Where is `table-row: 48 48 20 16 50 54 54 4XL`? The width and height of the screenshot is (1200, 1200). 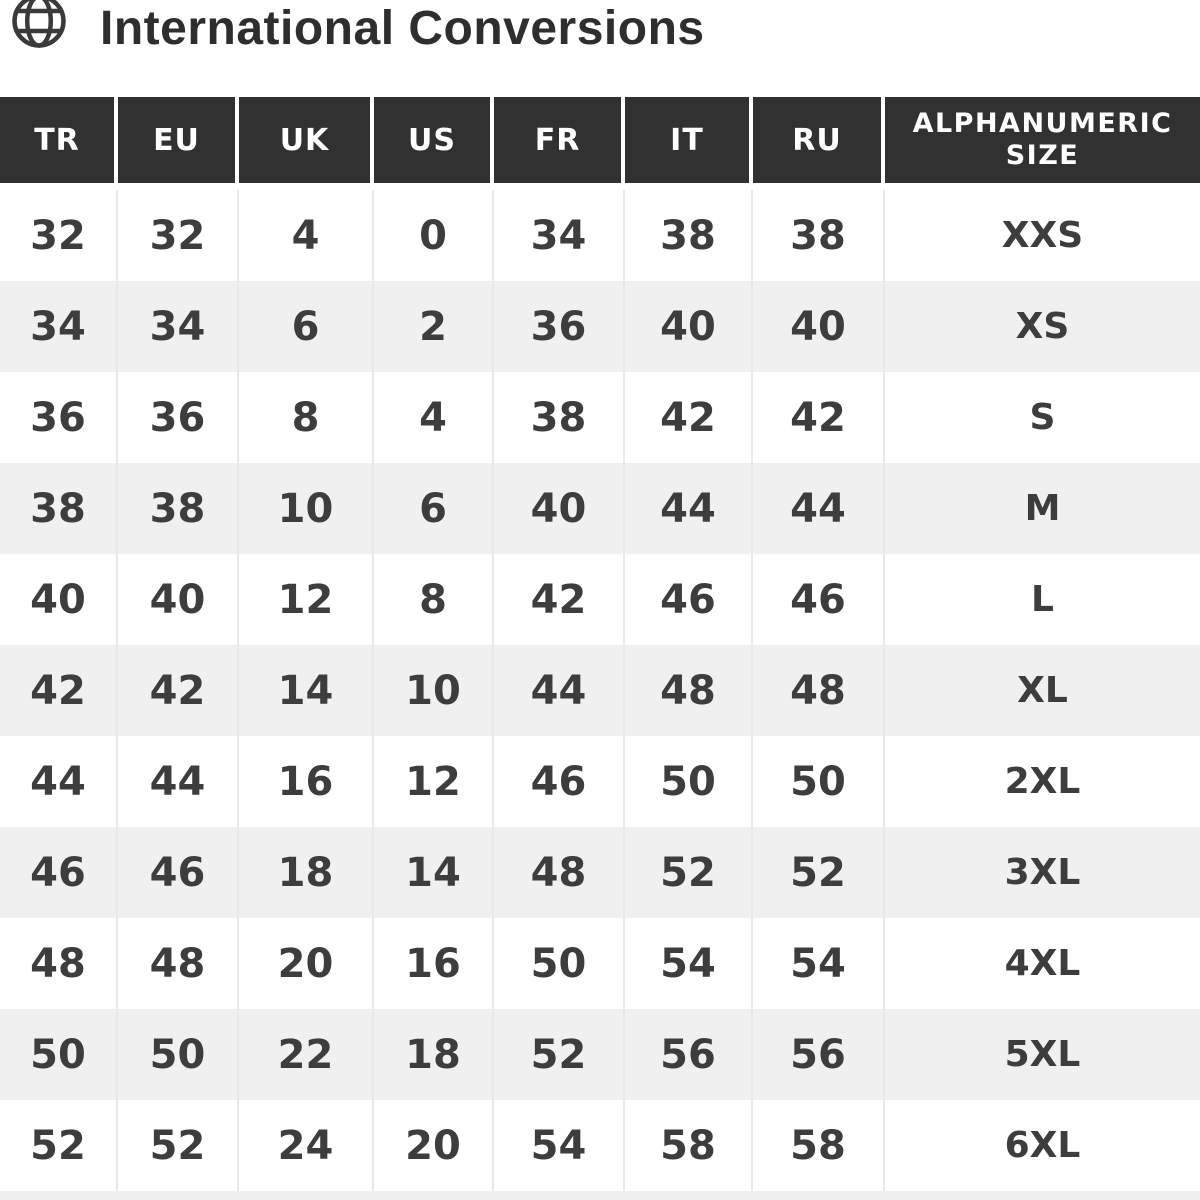
table-row: 48 48 20 16 50 54 54 4XL is located at coordinates (600, 963).